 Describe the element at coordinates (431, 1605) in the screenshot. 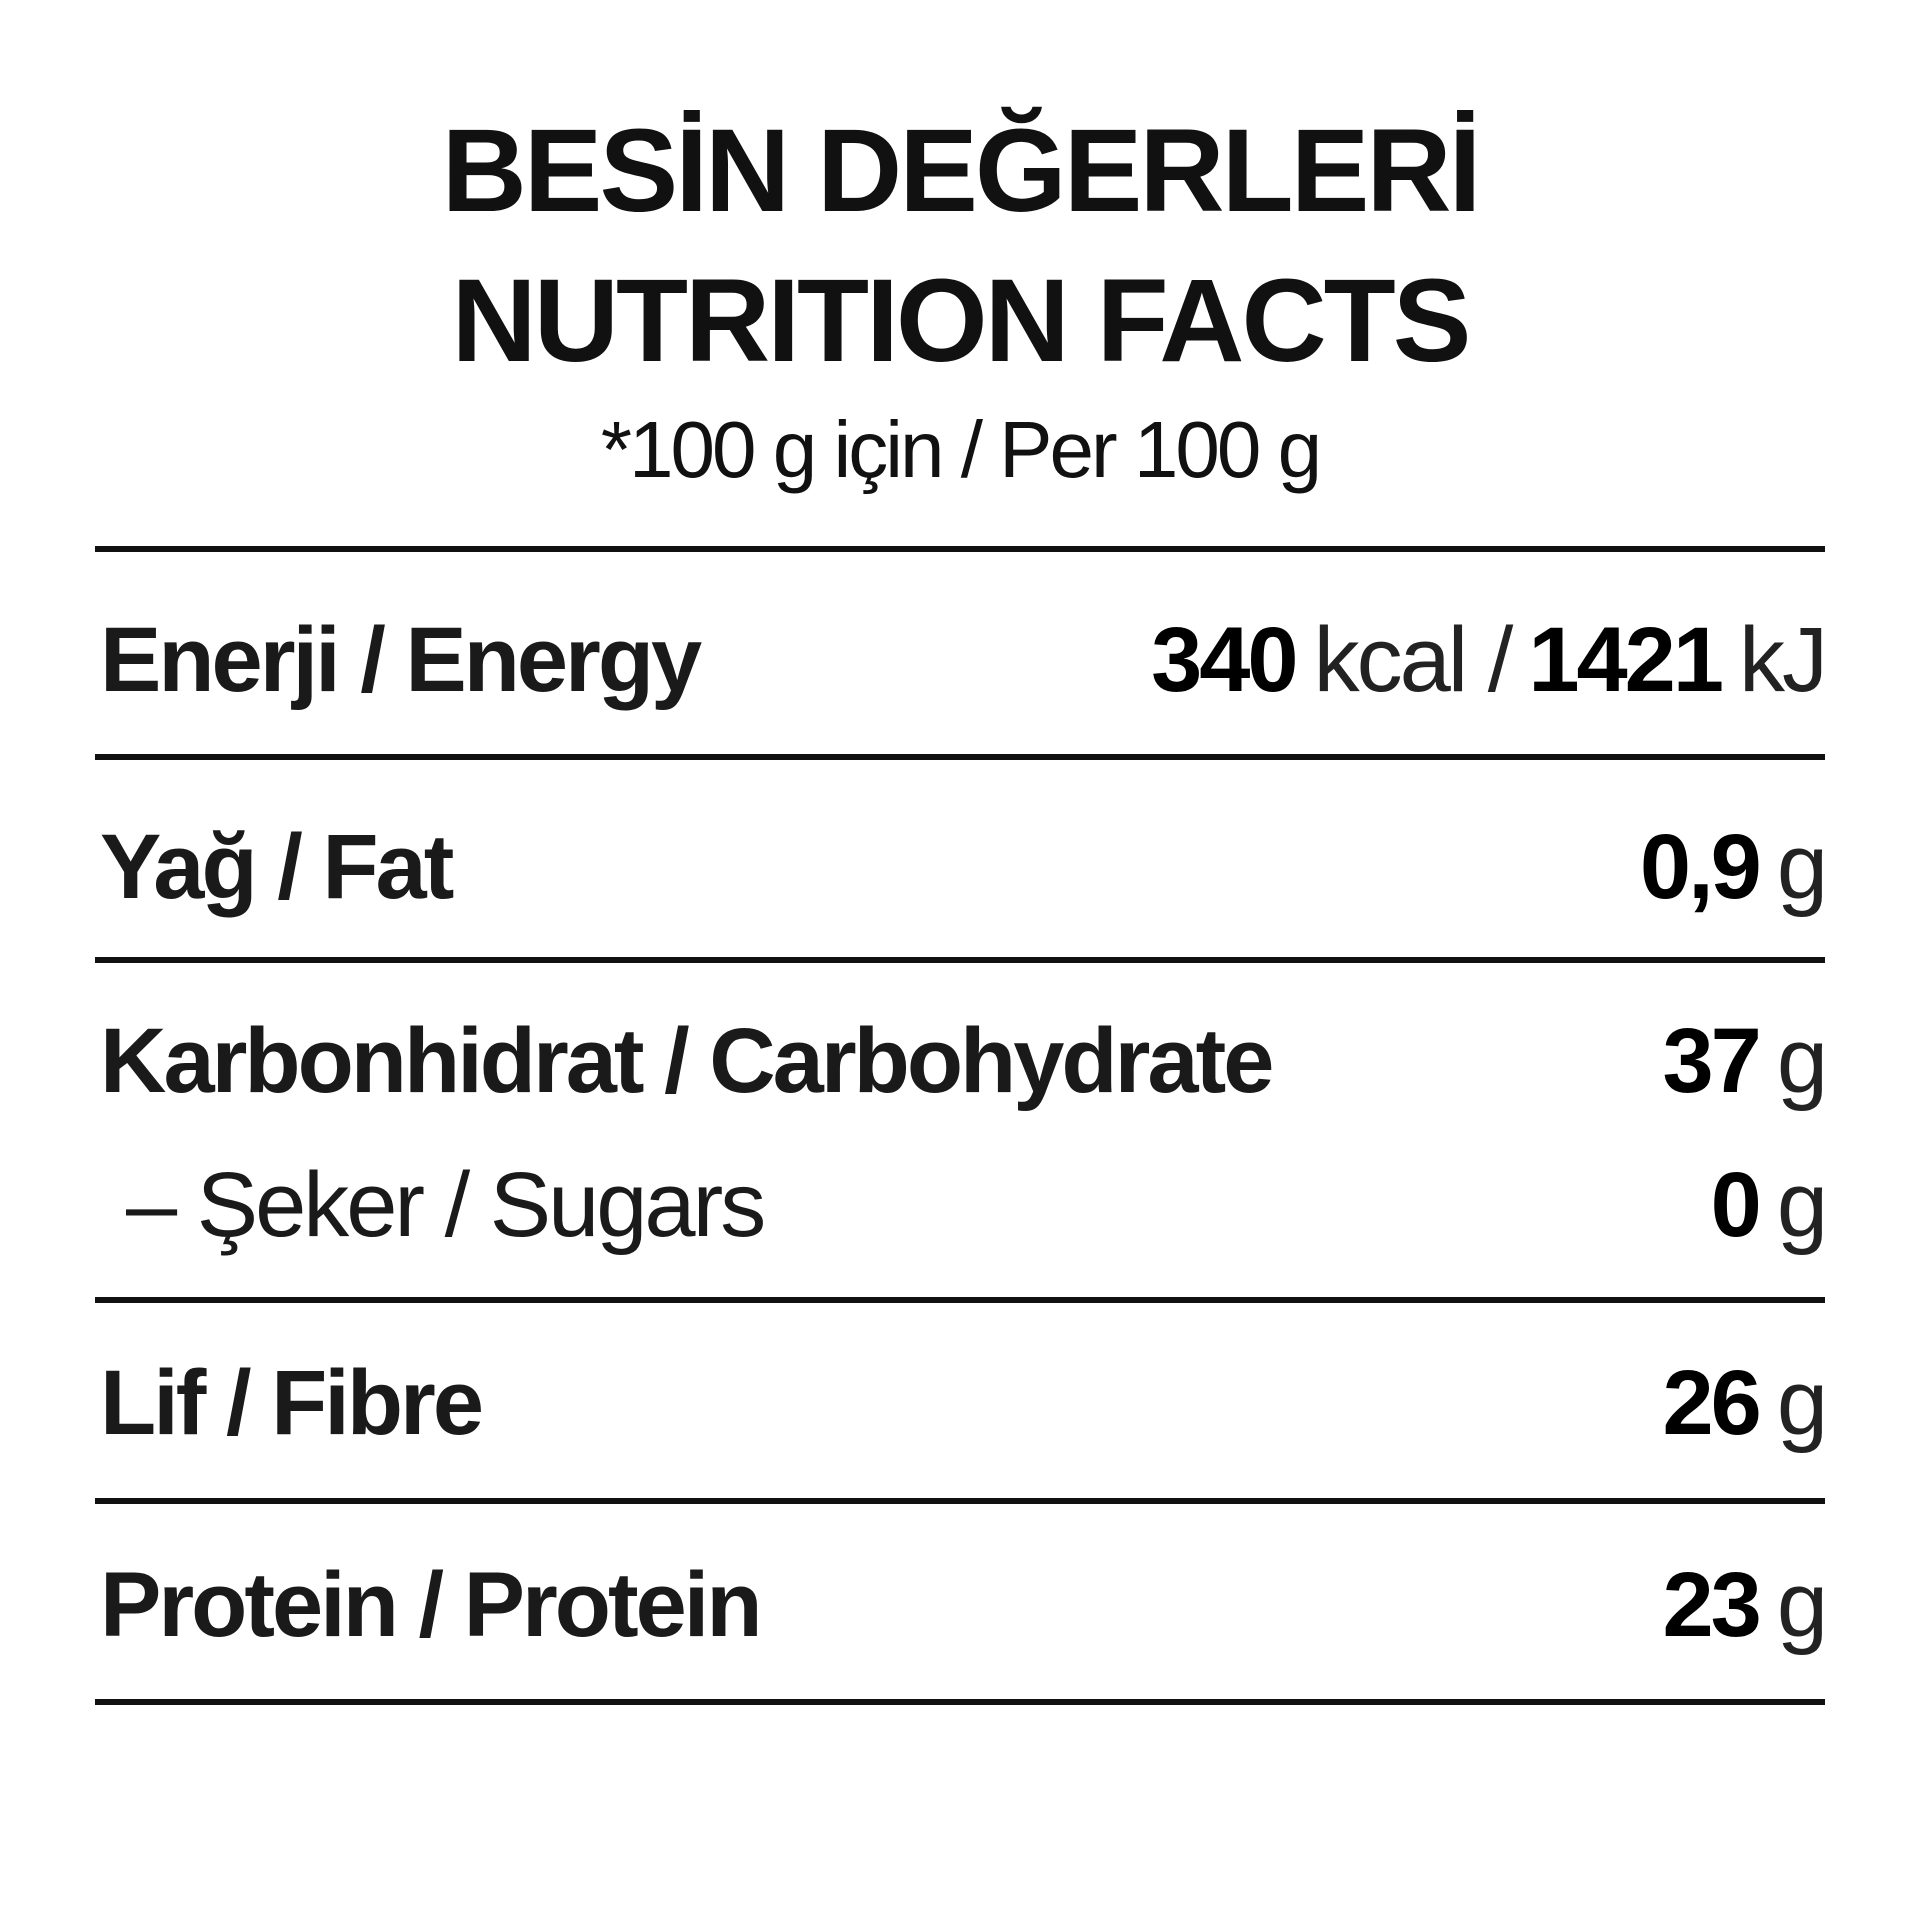

I see `row-label: Protein / Protein` at that location.